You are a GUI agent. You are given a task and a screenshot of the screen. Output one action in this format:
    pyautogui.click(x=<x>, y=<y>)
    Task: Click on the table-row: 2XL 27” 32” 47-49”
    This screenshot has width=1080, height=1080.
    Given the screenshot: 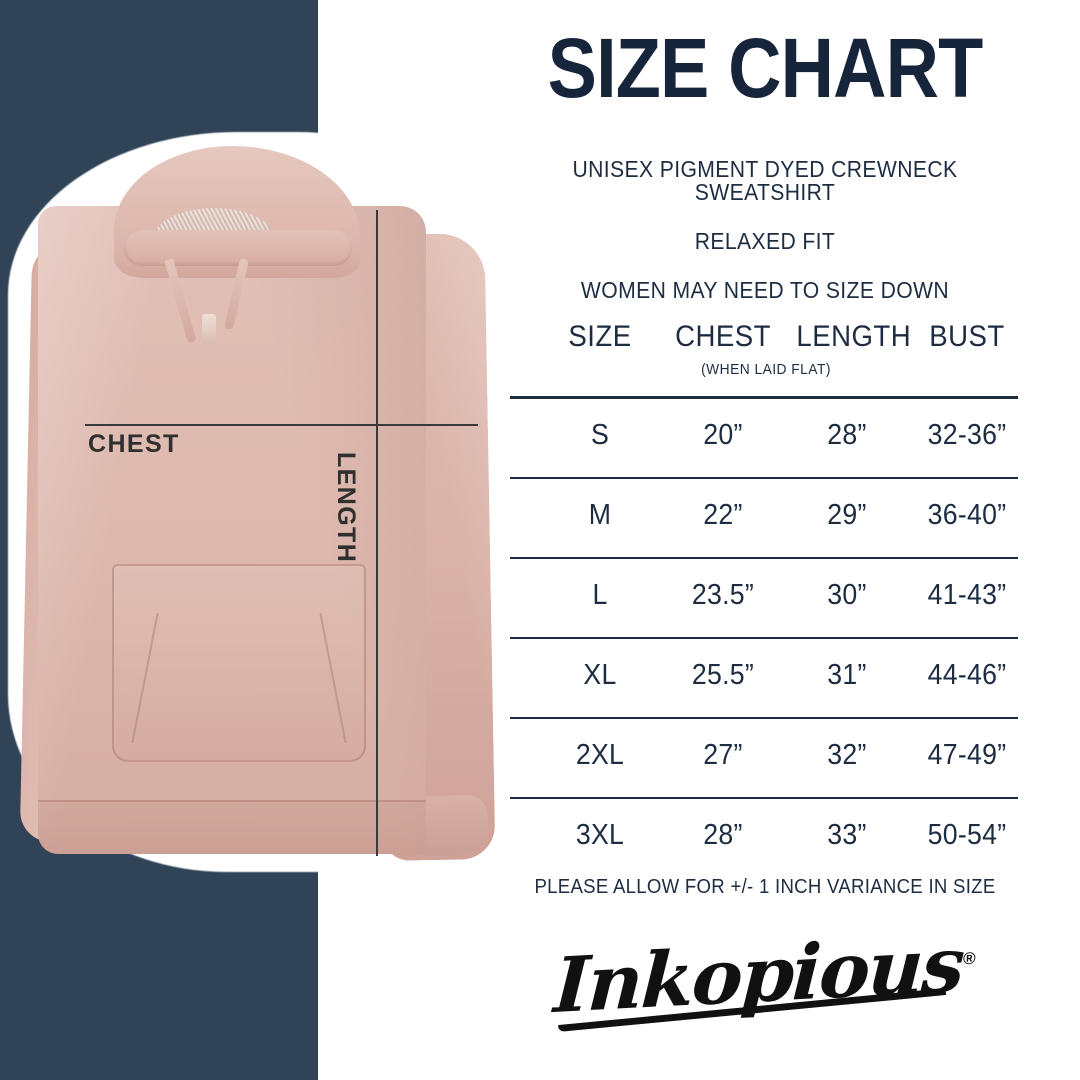 What is the action you would take?
    pyautogui.click(x=765, y=758)
    